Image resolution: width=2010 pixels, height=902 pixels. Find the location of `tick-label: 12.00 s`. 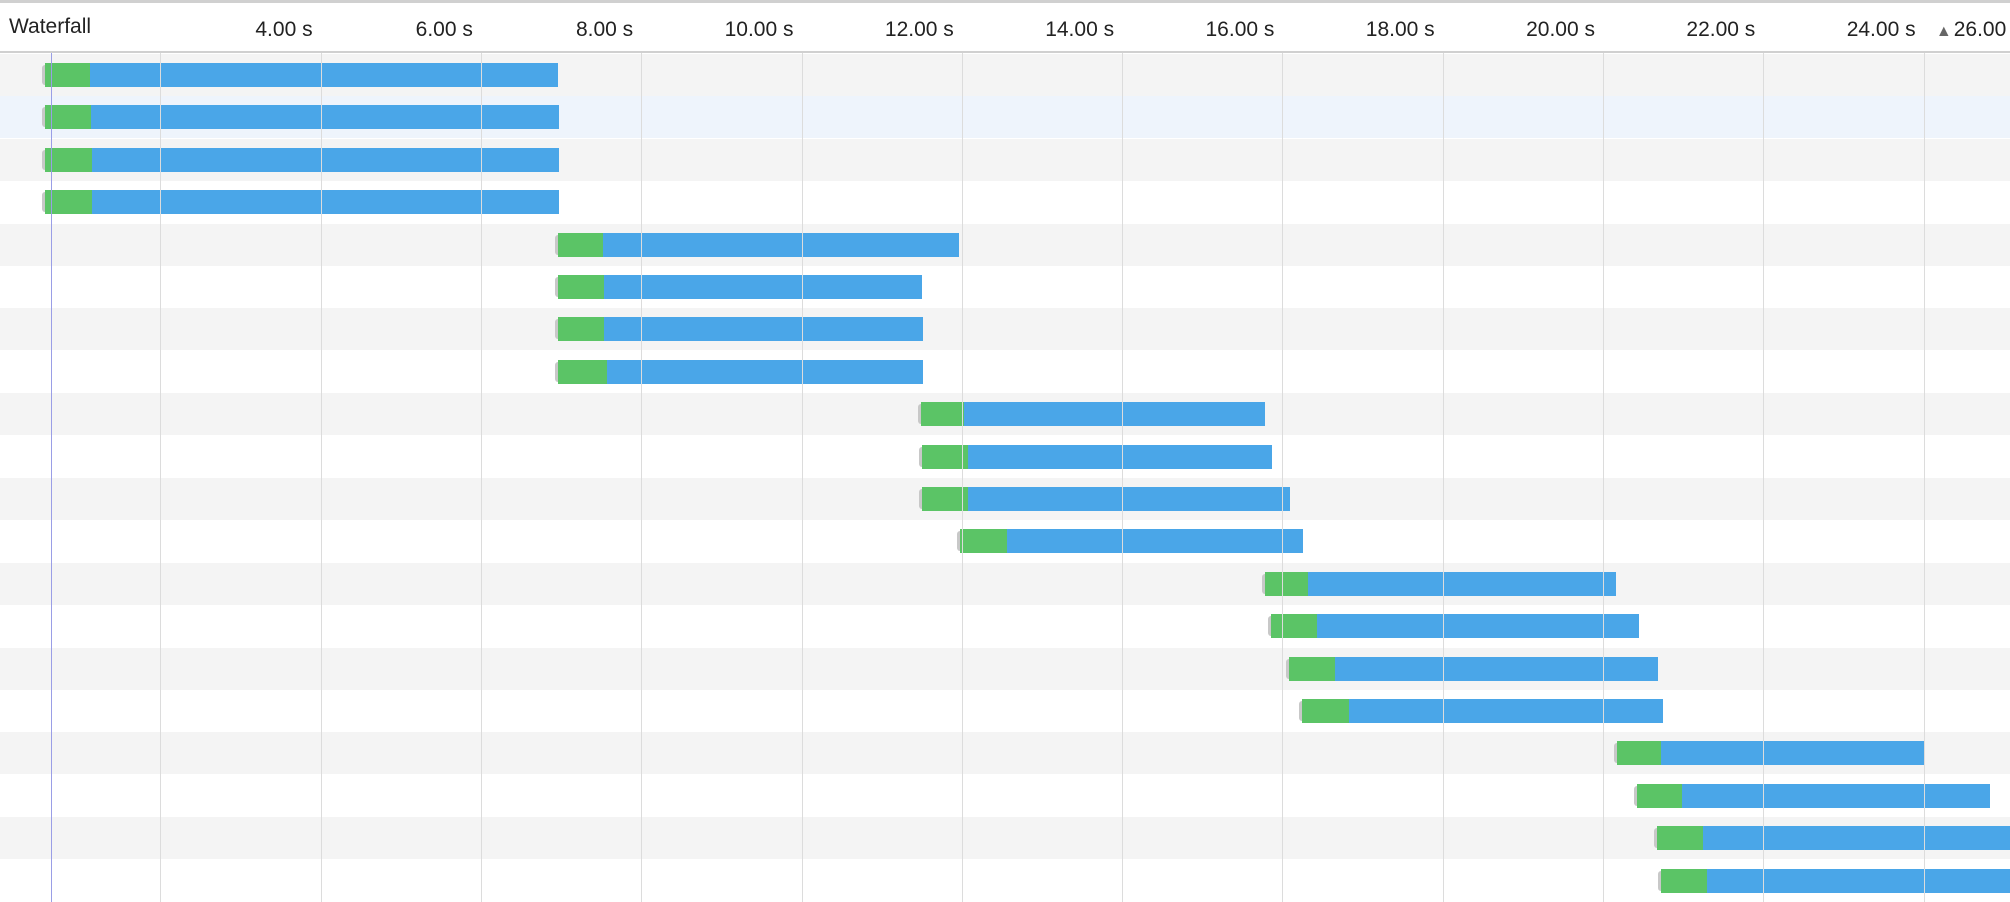

tick-label: 12.00 s is located at coordinates (919, 29).